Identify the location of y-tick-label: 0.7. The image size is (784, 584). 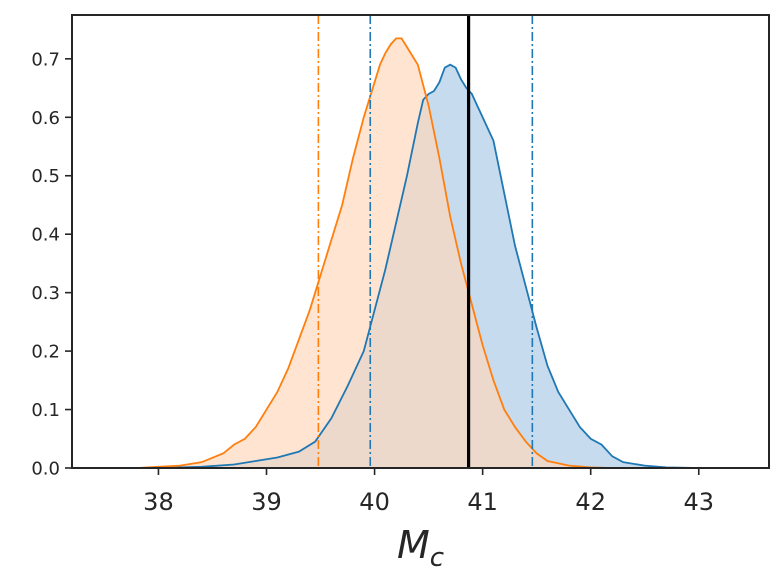
(45, 59).